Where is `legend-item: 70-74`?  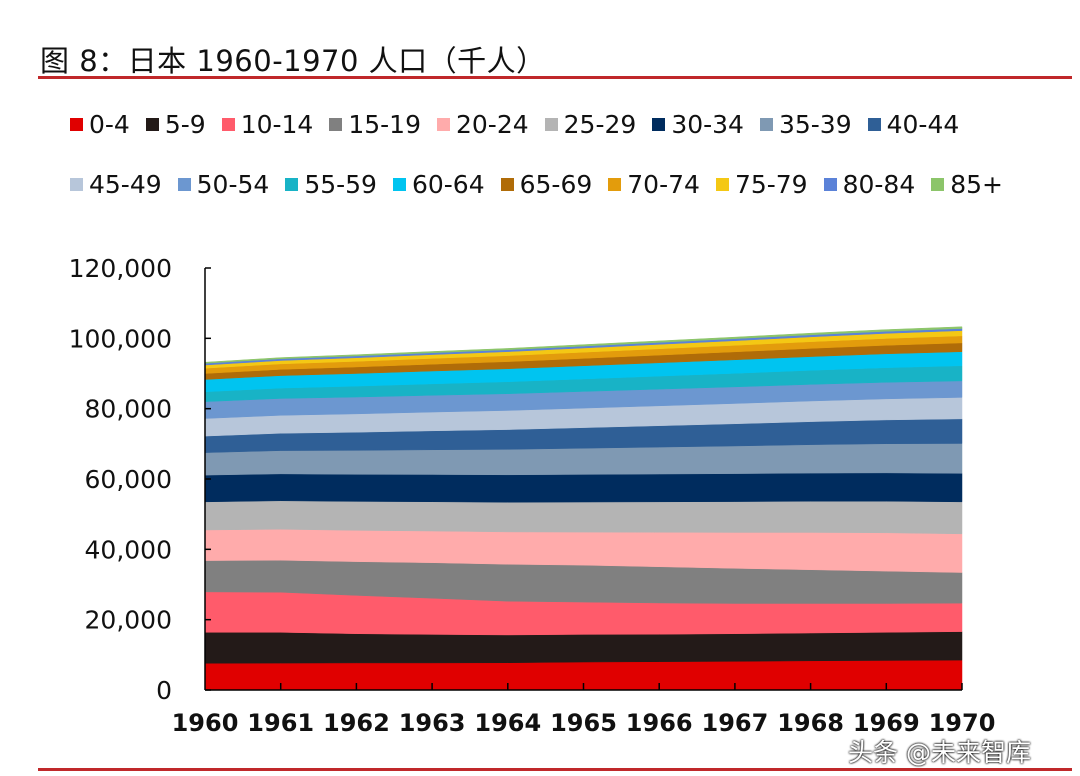
legend-item: 70-74 is located at coordinates (654, 184).